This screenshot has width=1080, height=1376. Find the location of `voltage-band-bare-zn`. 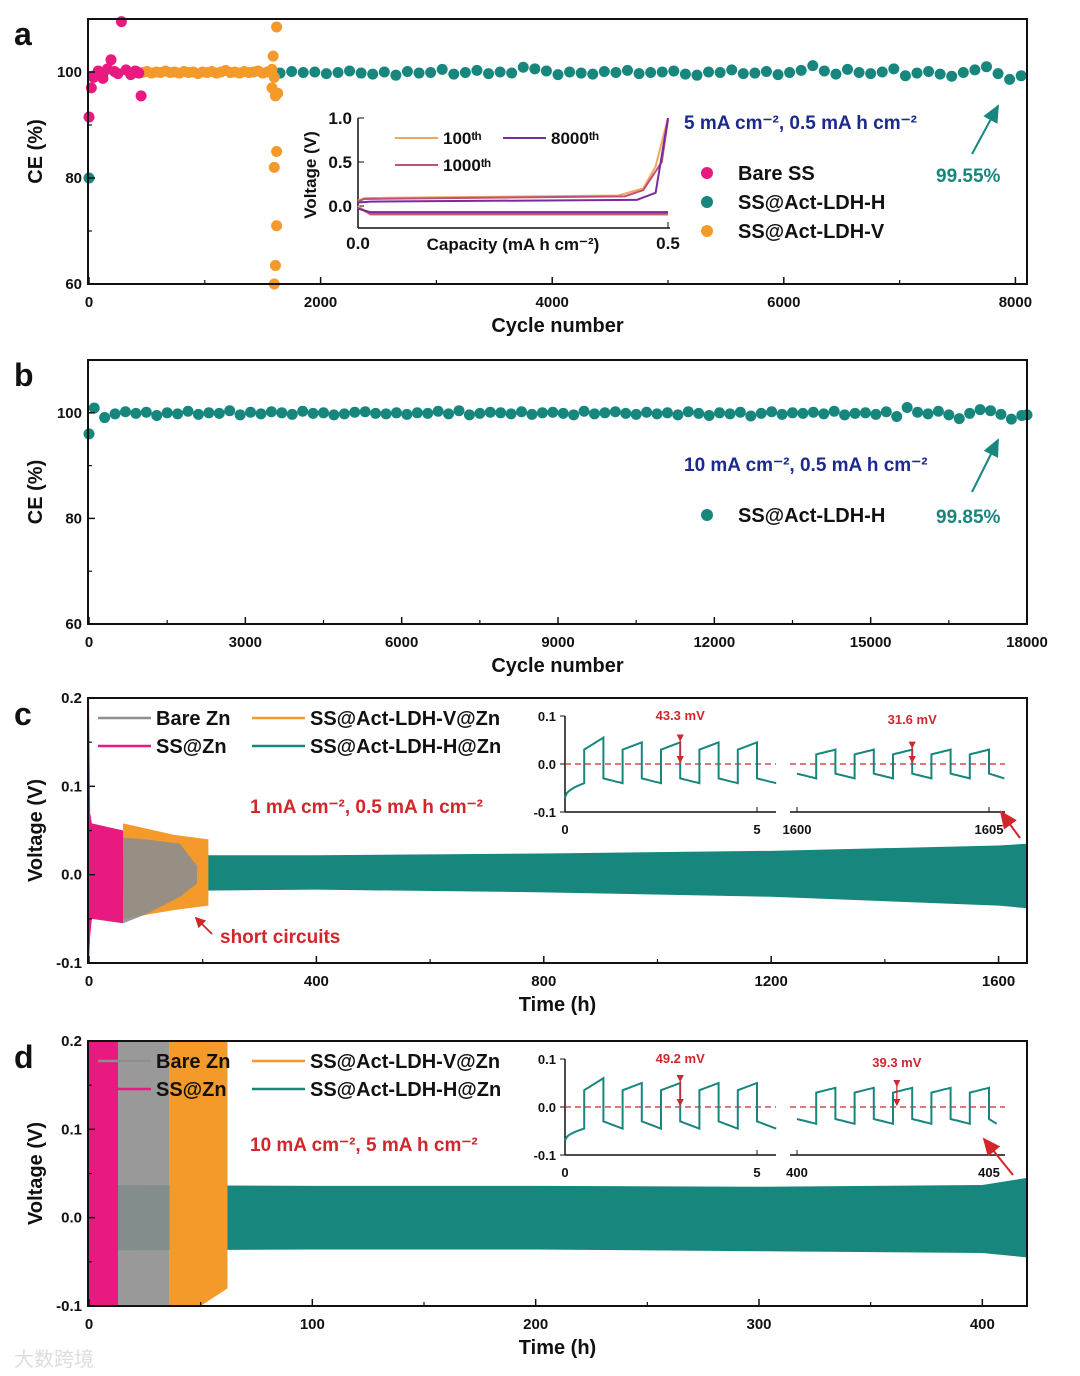

voltage-band-bare-zn is located at coordinates (160, 880).